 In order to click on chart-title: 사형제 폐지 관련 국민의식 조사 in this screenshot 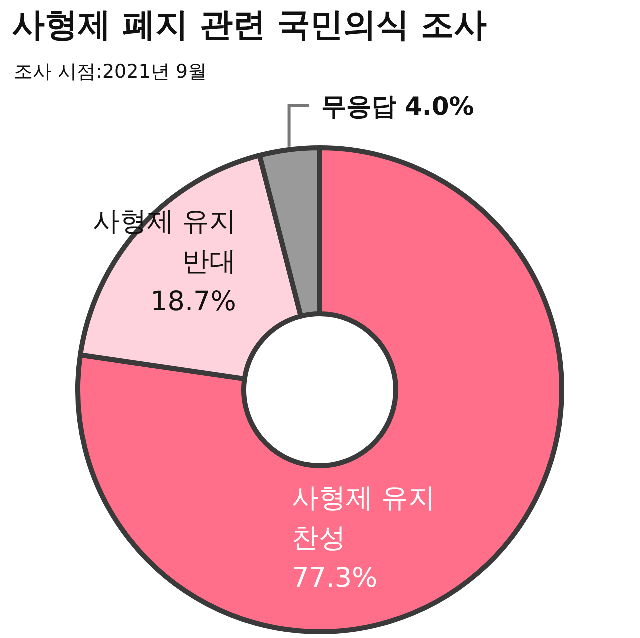, I will do `click(249, 24)`.